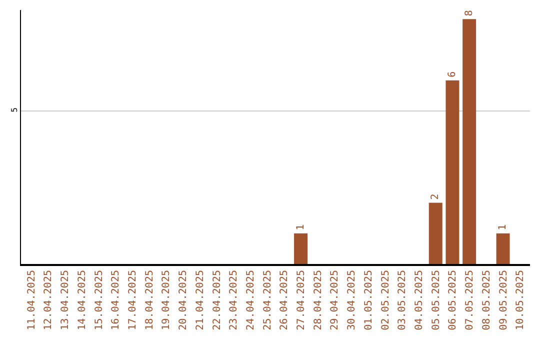 This screenshot has width=540, height=340. I want to click on x-tick-label: 18.04.2025, so click(150, 300).